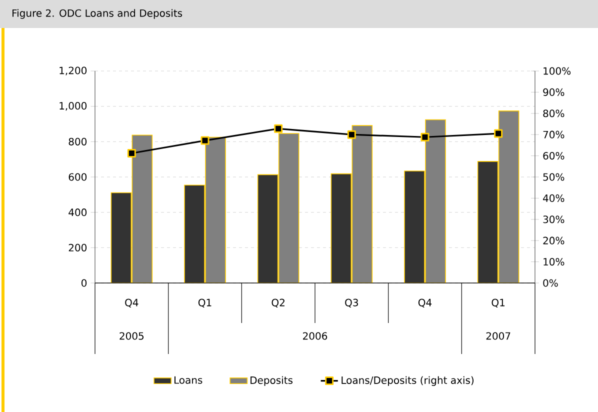  I want to click on x-tick-label: Q3, so click(351, 303).